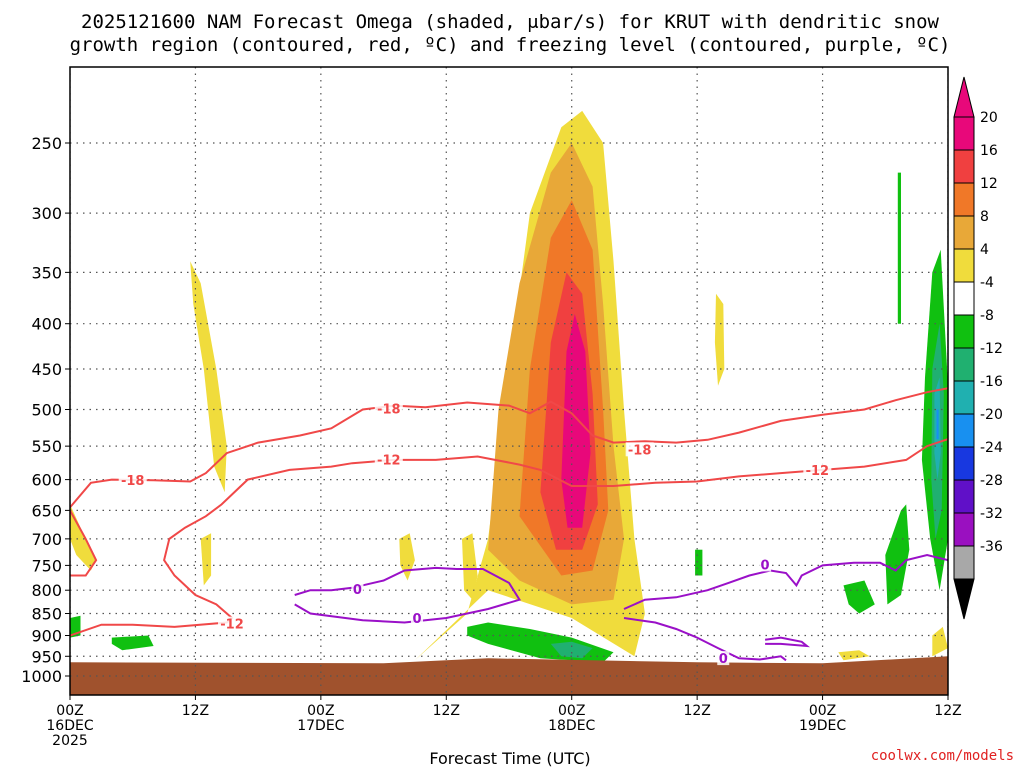  Describe the element at coordinates (696, 711) in the screenshot. I see `x-tick-label-5-0: 12Z` at that location.